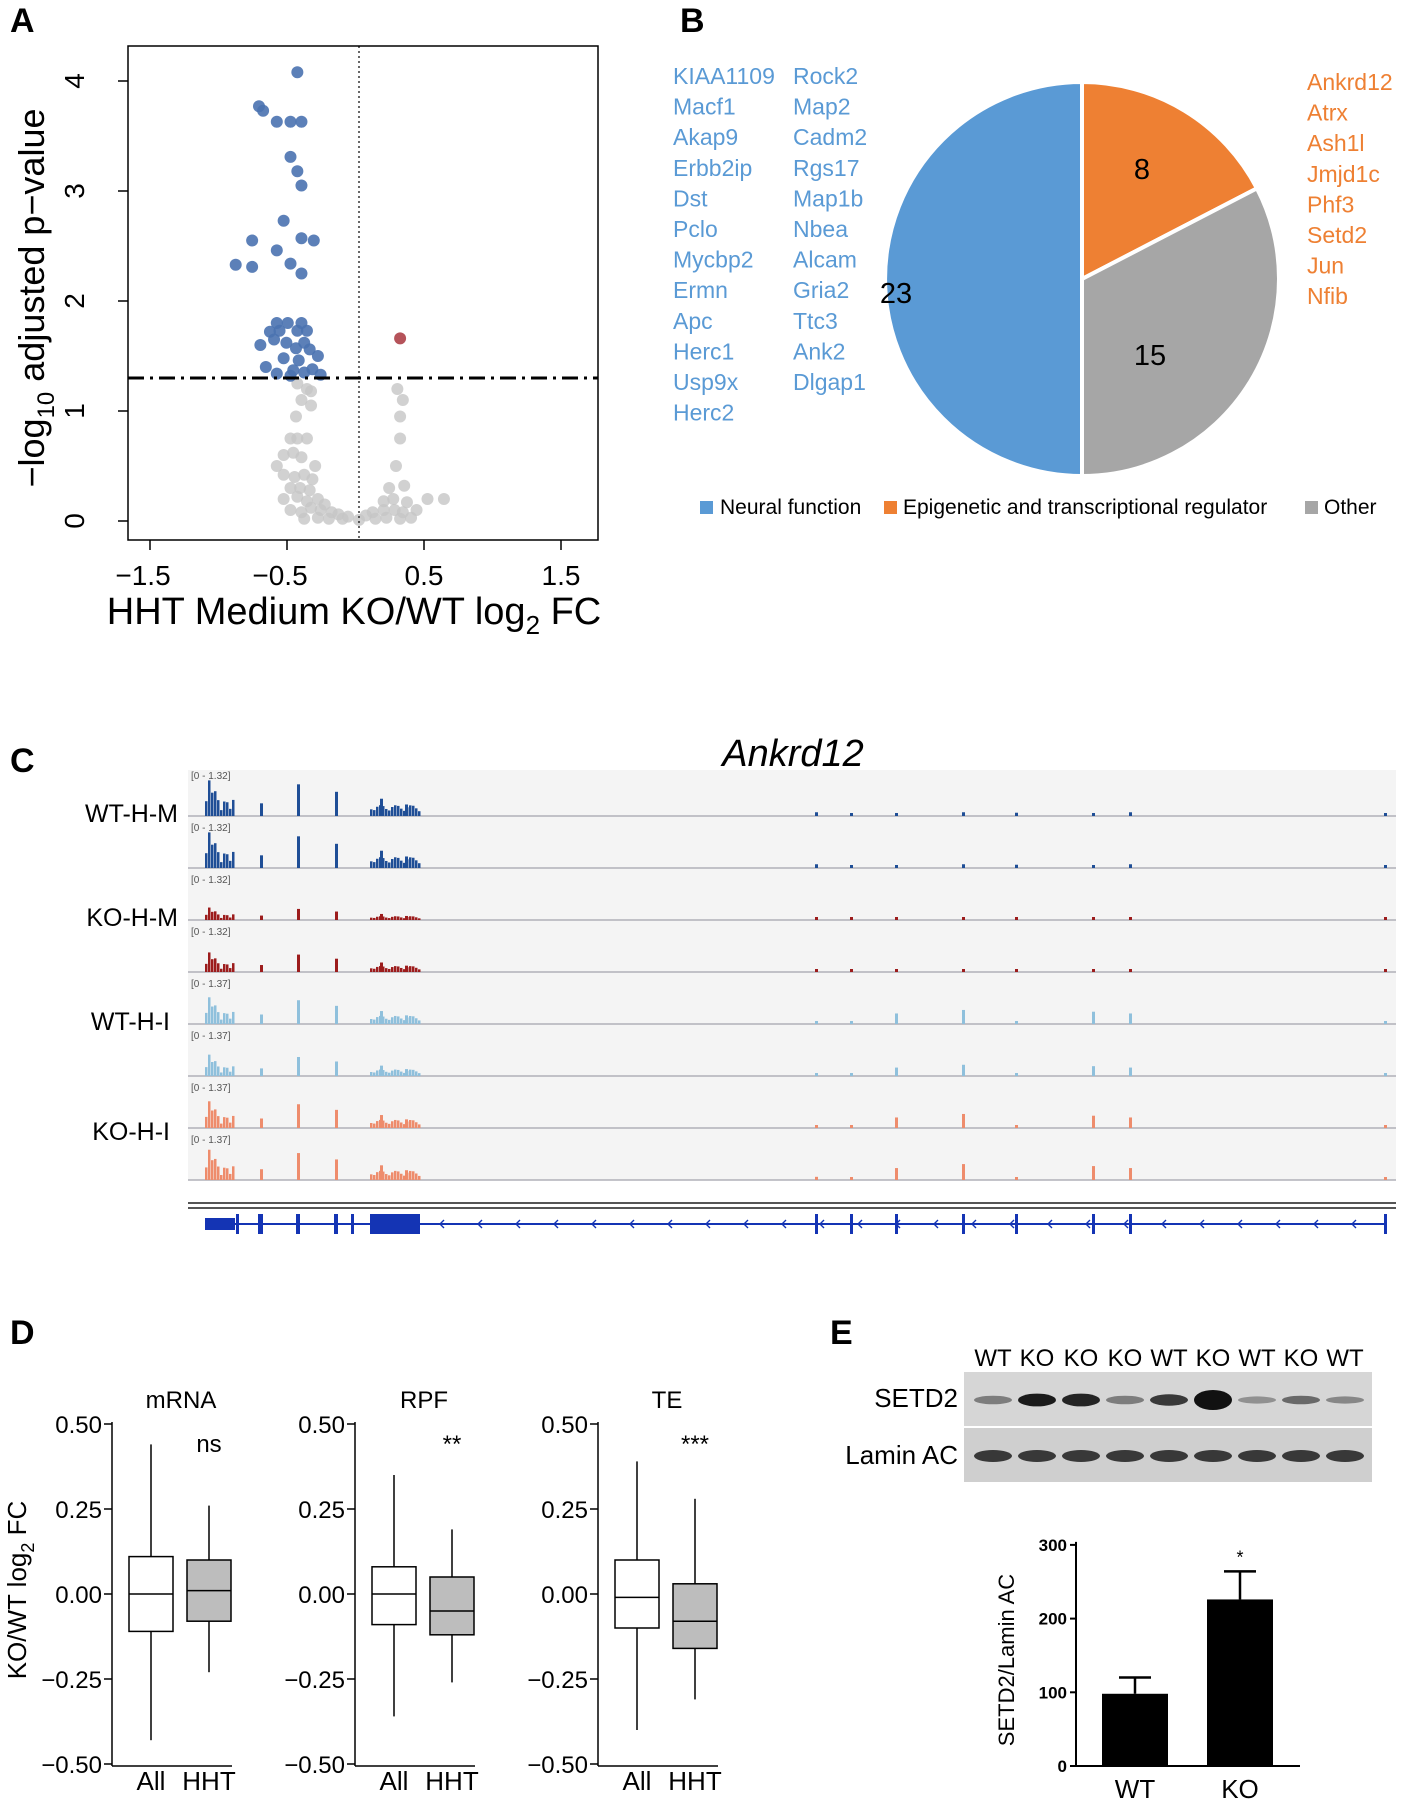 This screenshot has width=1405, height=1800. Describe the element at coordinates (1080, 279) in the screenshot. I see `pie-chart: 23 8 15` at that location.